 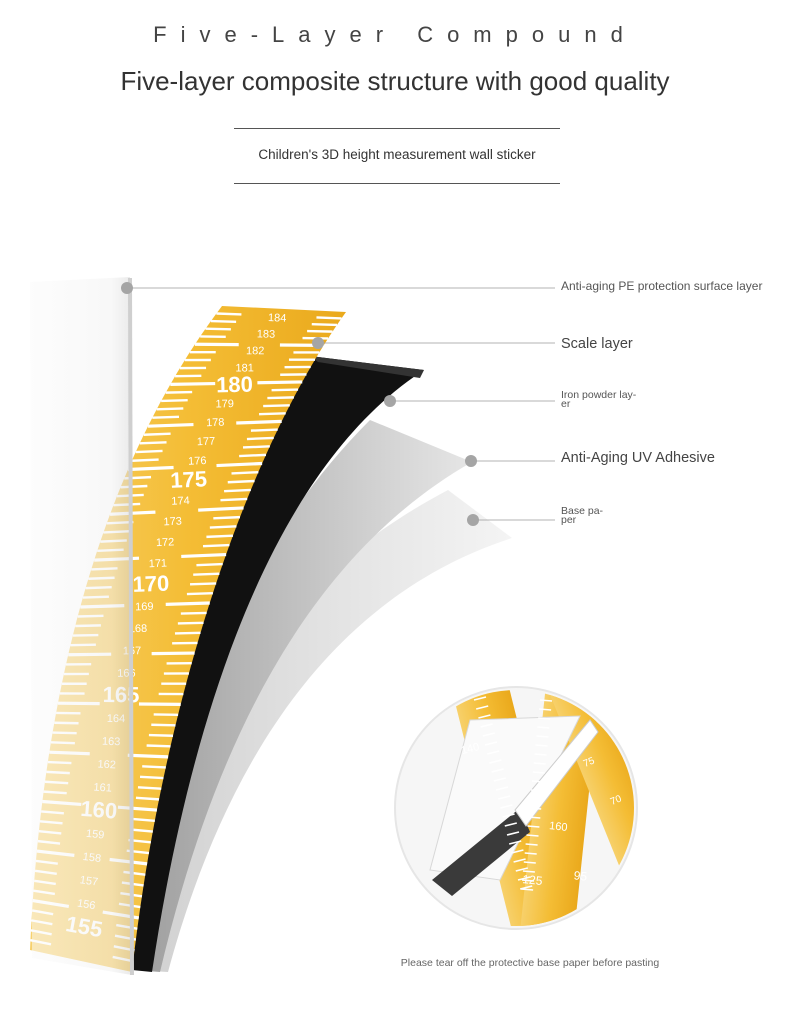 What do you see at coordinates (151, 584) in the screenshot?
I see `ruler-major-number: 170` at bounding box center [151, 584].